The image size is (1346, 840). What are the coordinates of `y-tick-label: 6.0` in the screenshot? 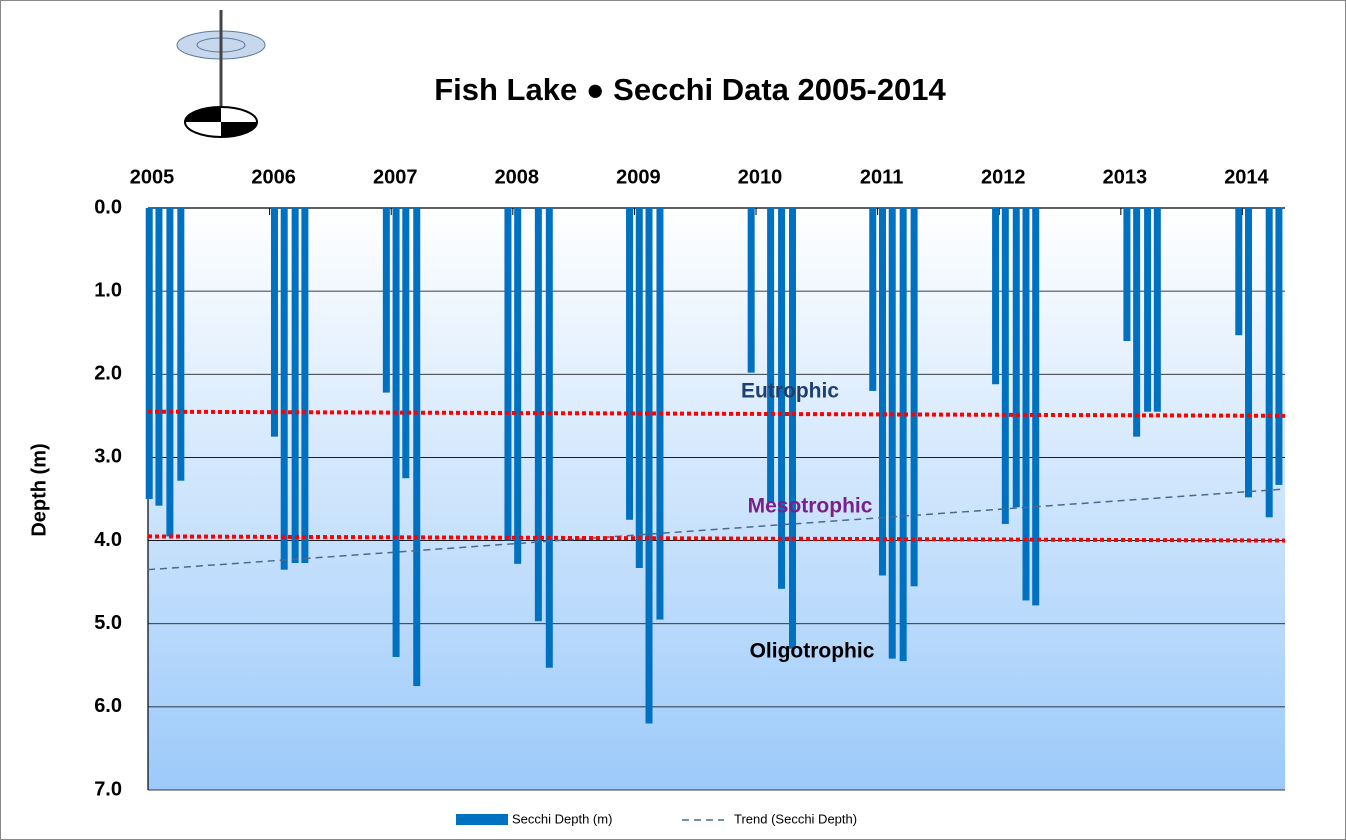 It's located at (108, 706).